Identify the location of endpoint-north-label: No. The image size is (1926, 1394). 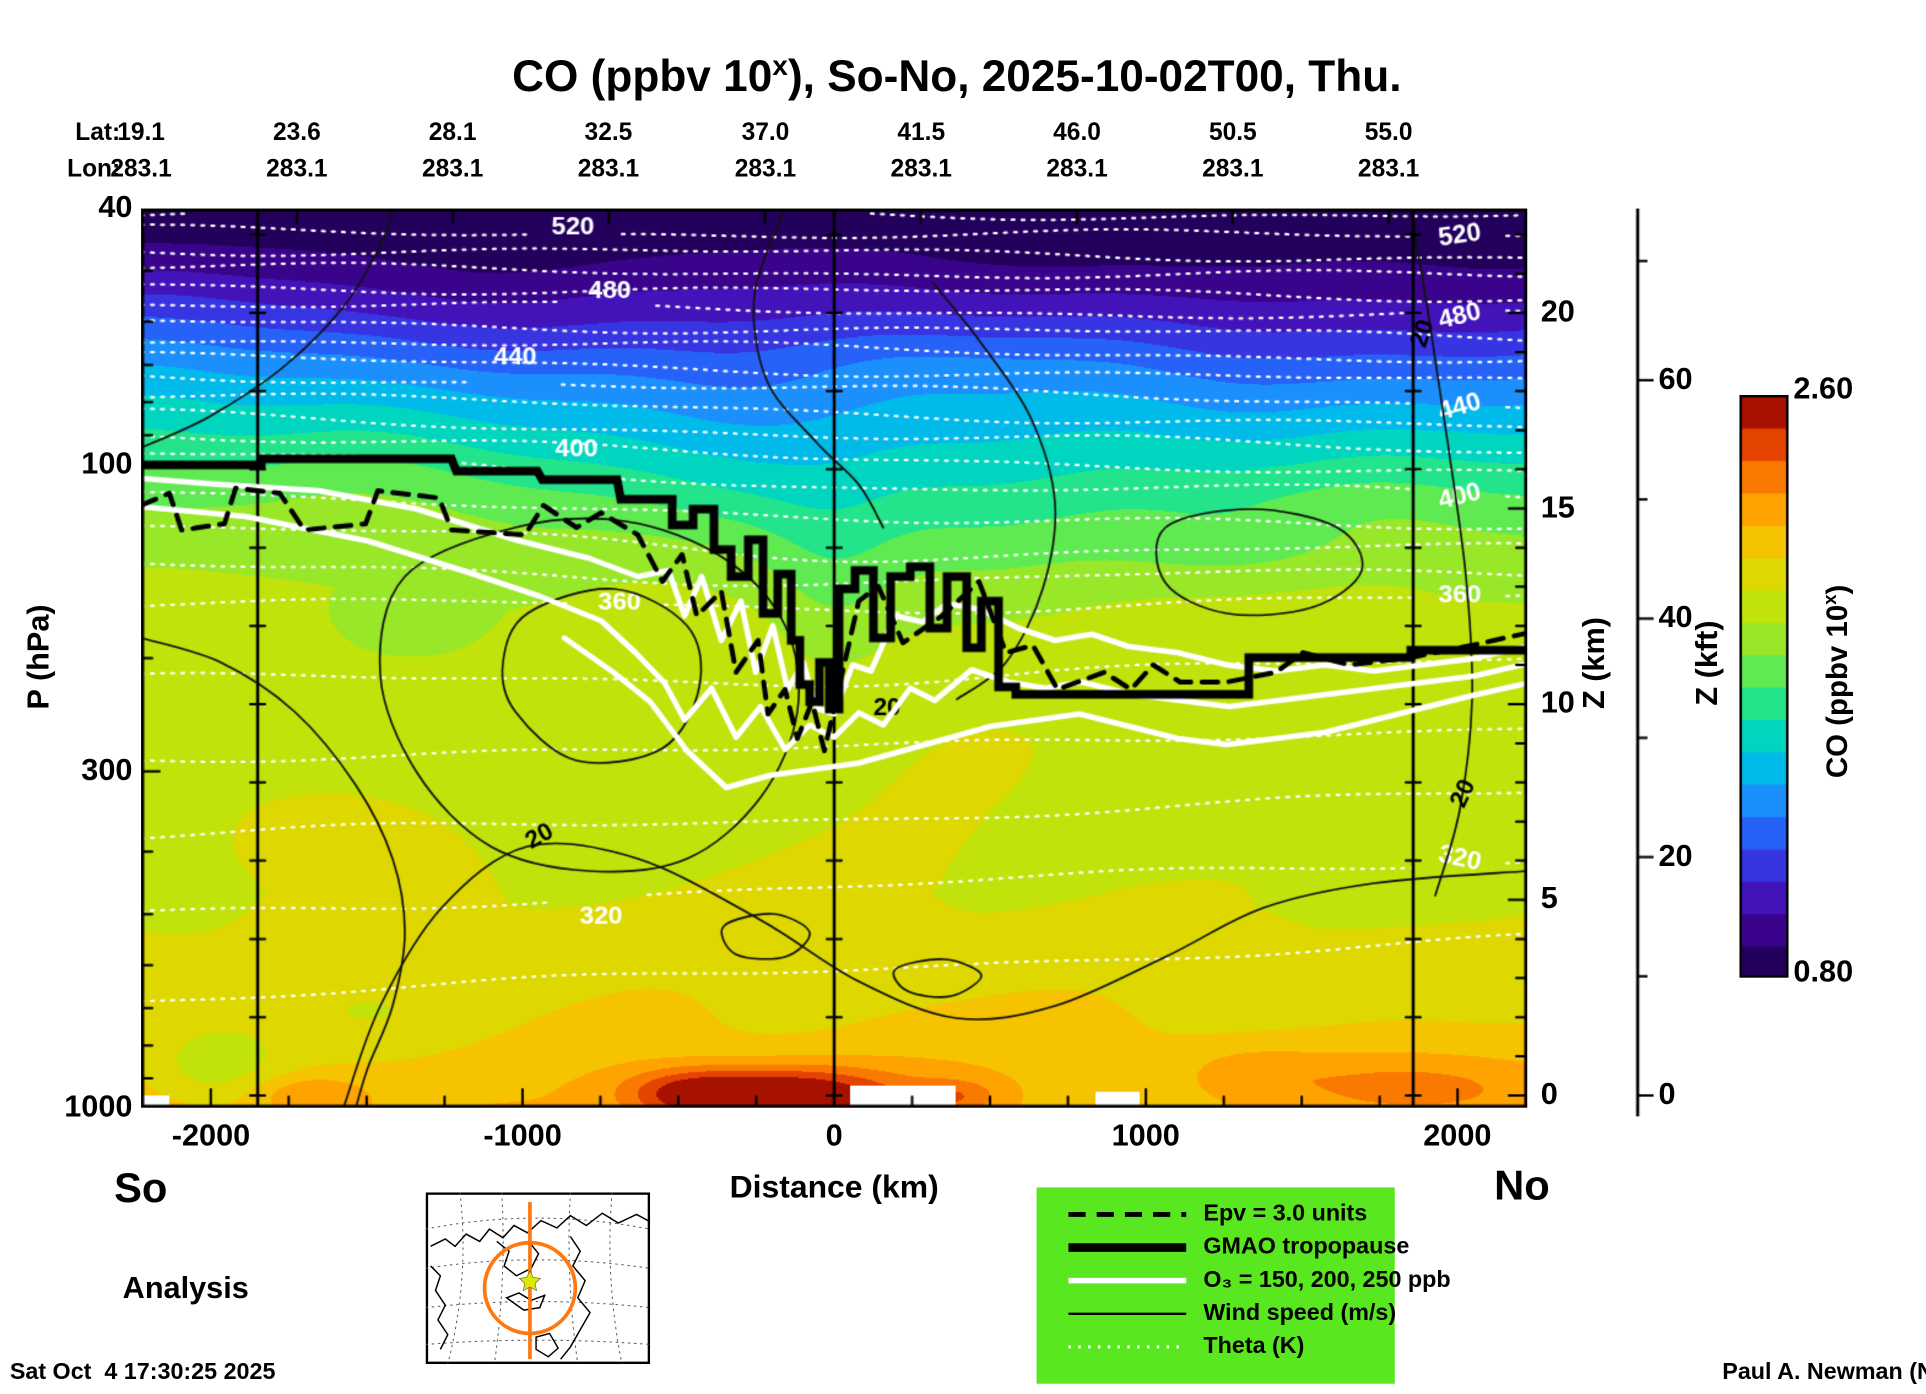
(1522, 1186).